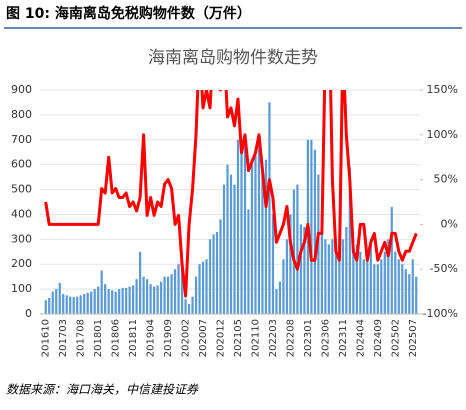 The image size is (466, 410). Describe the element at coordinates (128, 13) in the screenshot. I see `figure-header: 图 10: 海南离岛免税购物件数（万件）` at that location.